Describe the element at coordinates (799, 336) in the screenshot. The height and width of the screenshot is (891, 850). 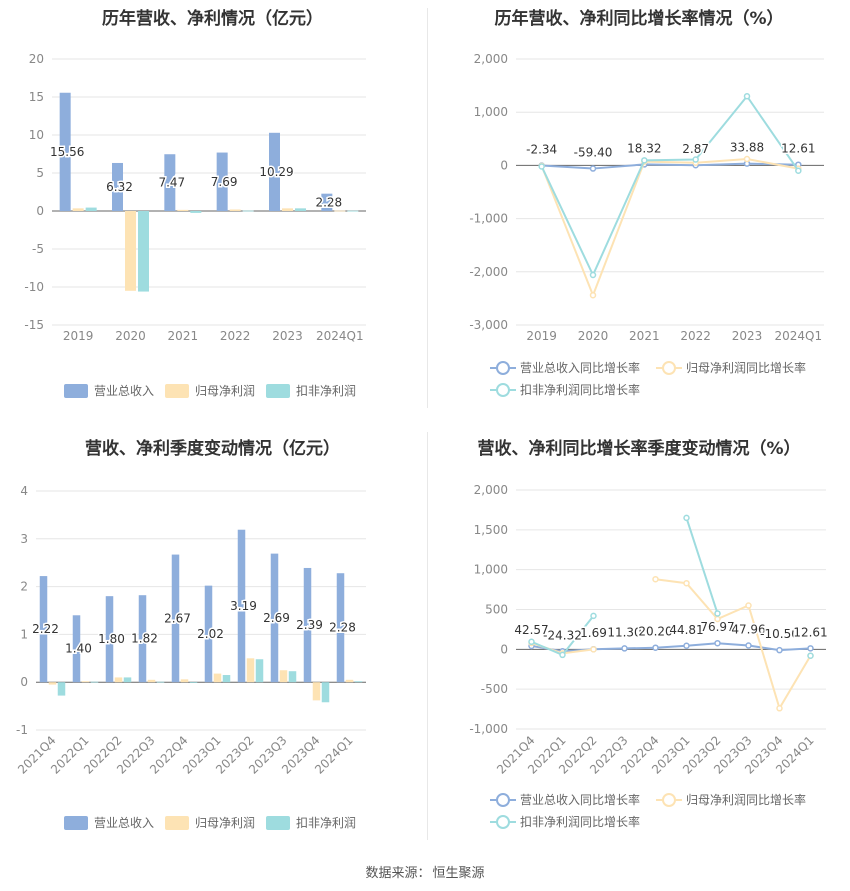
I see `x-tick-label: 2024Q1` at that location.